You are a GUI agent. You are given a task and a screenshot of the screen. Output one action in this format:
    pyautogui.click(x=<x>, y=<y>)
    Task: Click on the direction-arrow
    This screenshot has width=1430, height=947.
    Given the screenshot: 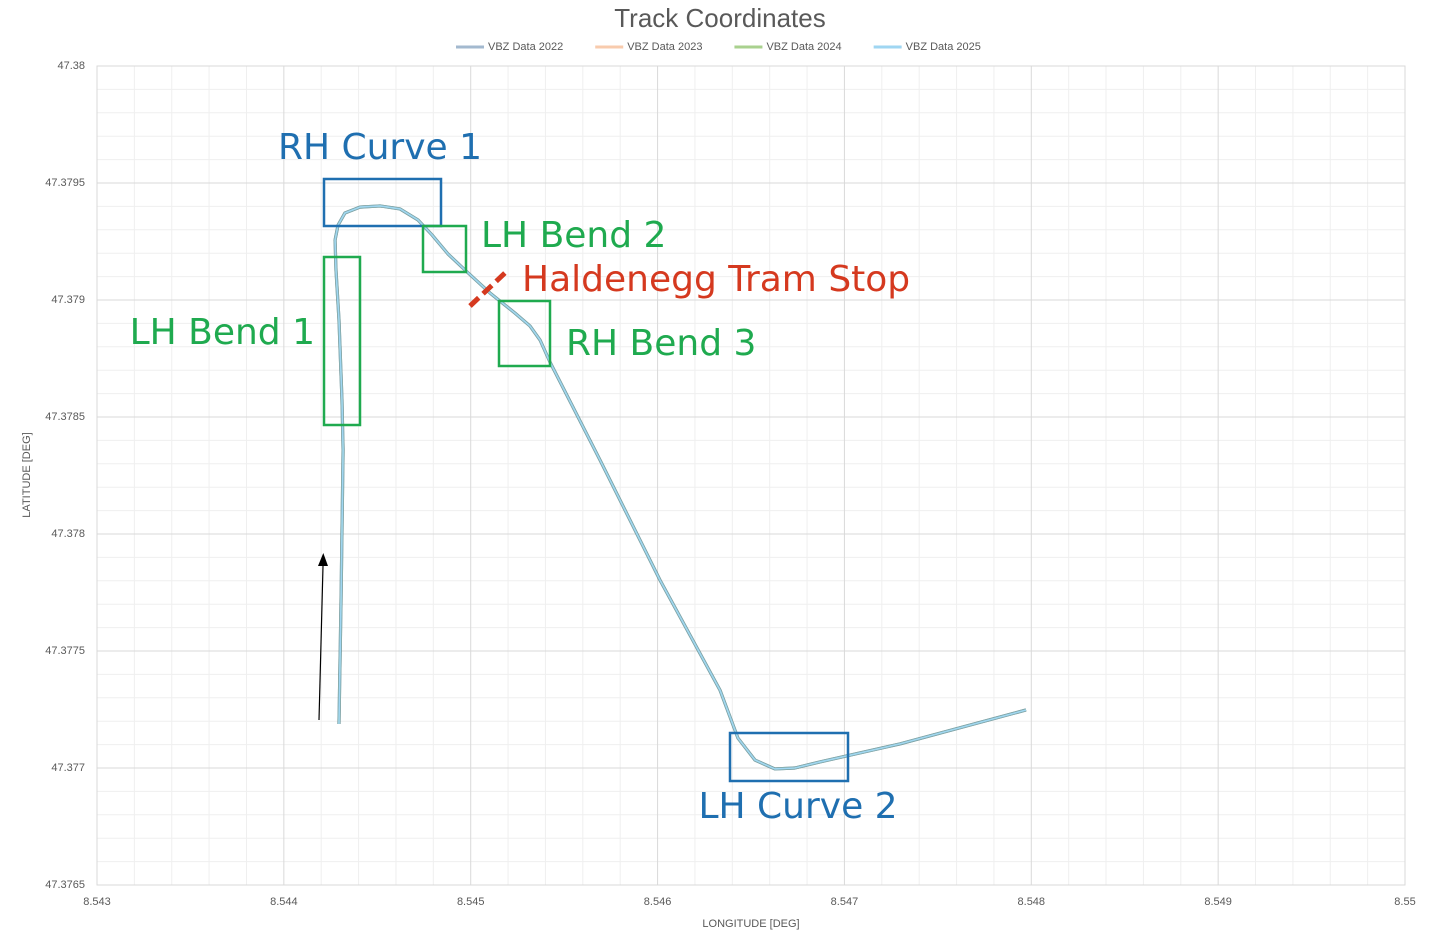 What is the action you would take?
    pyautogui.click(x=321, y=643)
    